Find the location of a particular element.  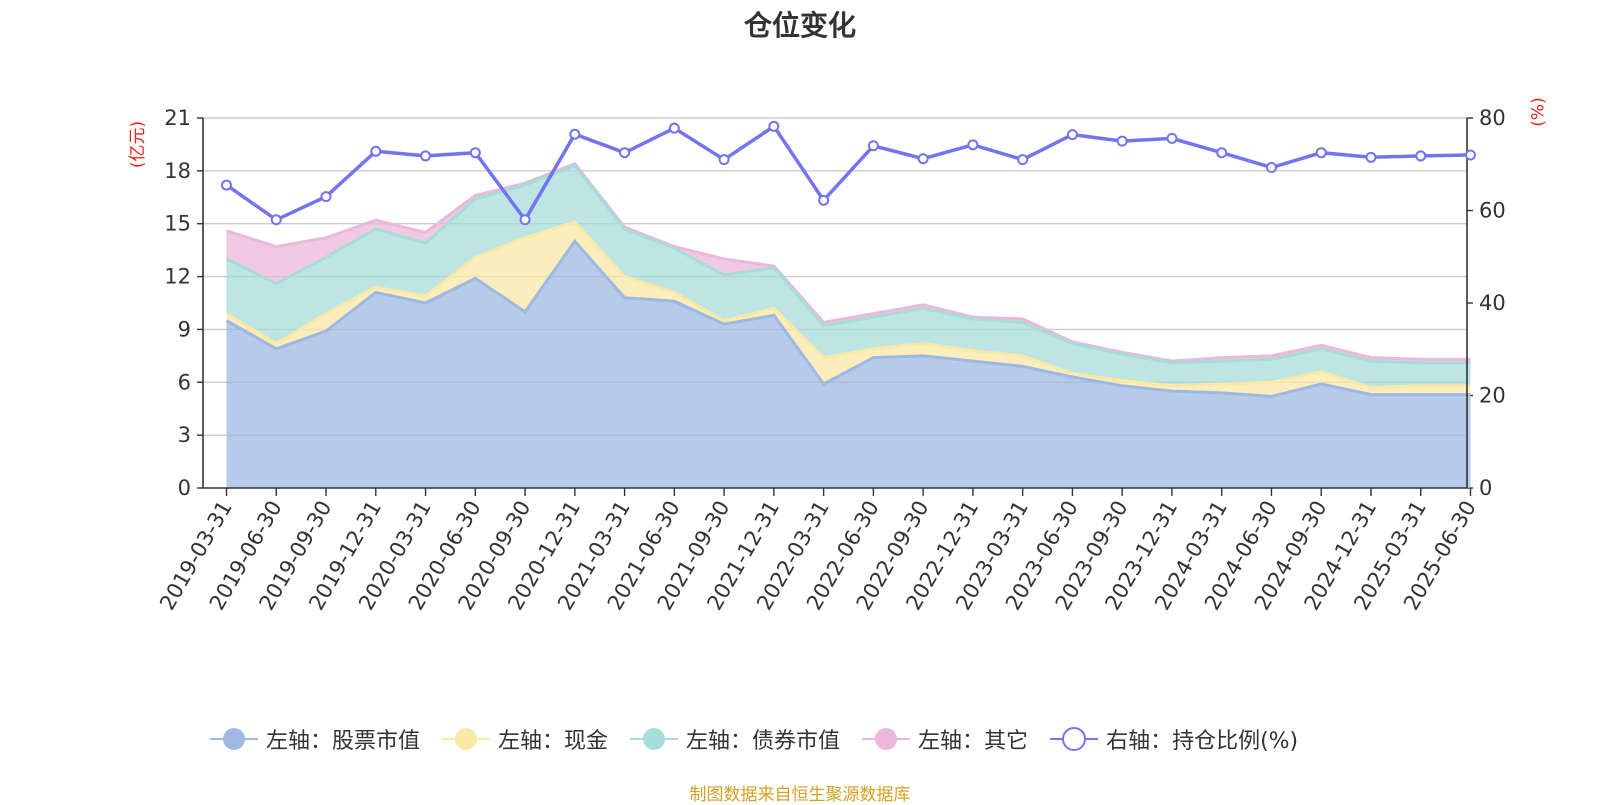

right-axis-tick-label: 80 is located at coordinates (1492, 118).